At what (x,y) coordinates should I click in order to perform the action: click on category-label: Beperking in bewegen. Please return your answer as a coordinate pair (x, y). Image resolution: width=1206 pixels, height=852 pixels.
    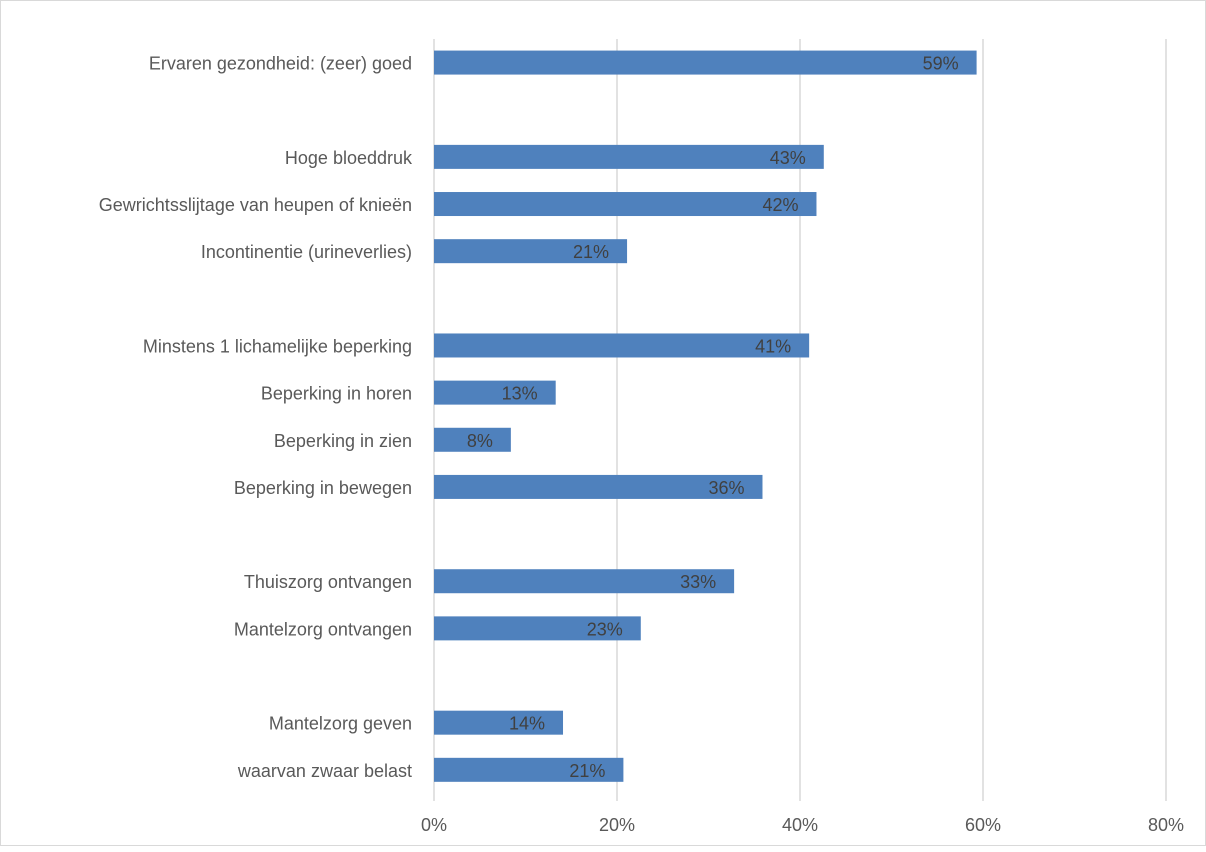
    Looking at the image, I should click on (323, 488).